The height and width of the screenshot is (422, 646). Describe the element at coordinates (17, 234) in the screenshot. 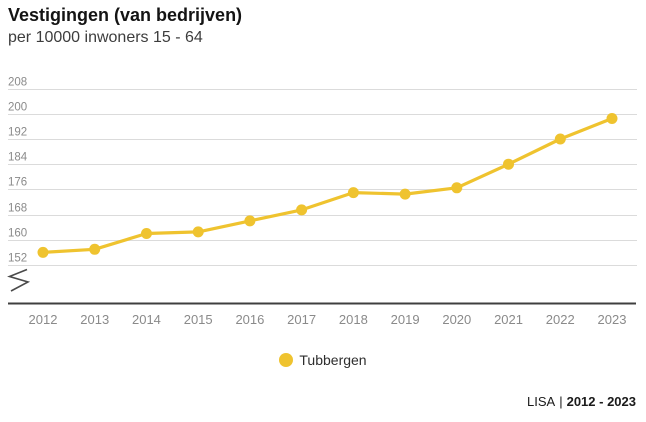

I see `y-tick-label: 160` at that location.